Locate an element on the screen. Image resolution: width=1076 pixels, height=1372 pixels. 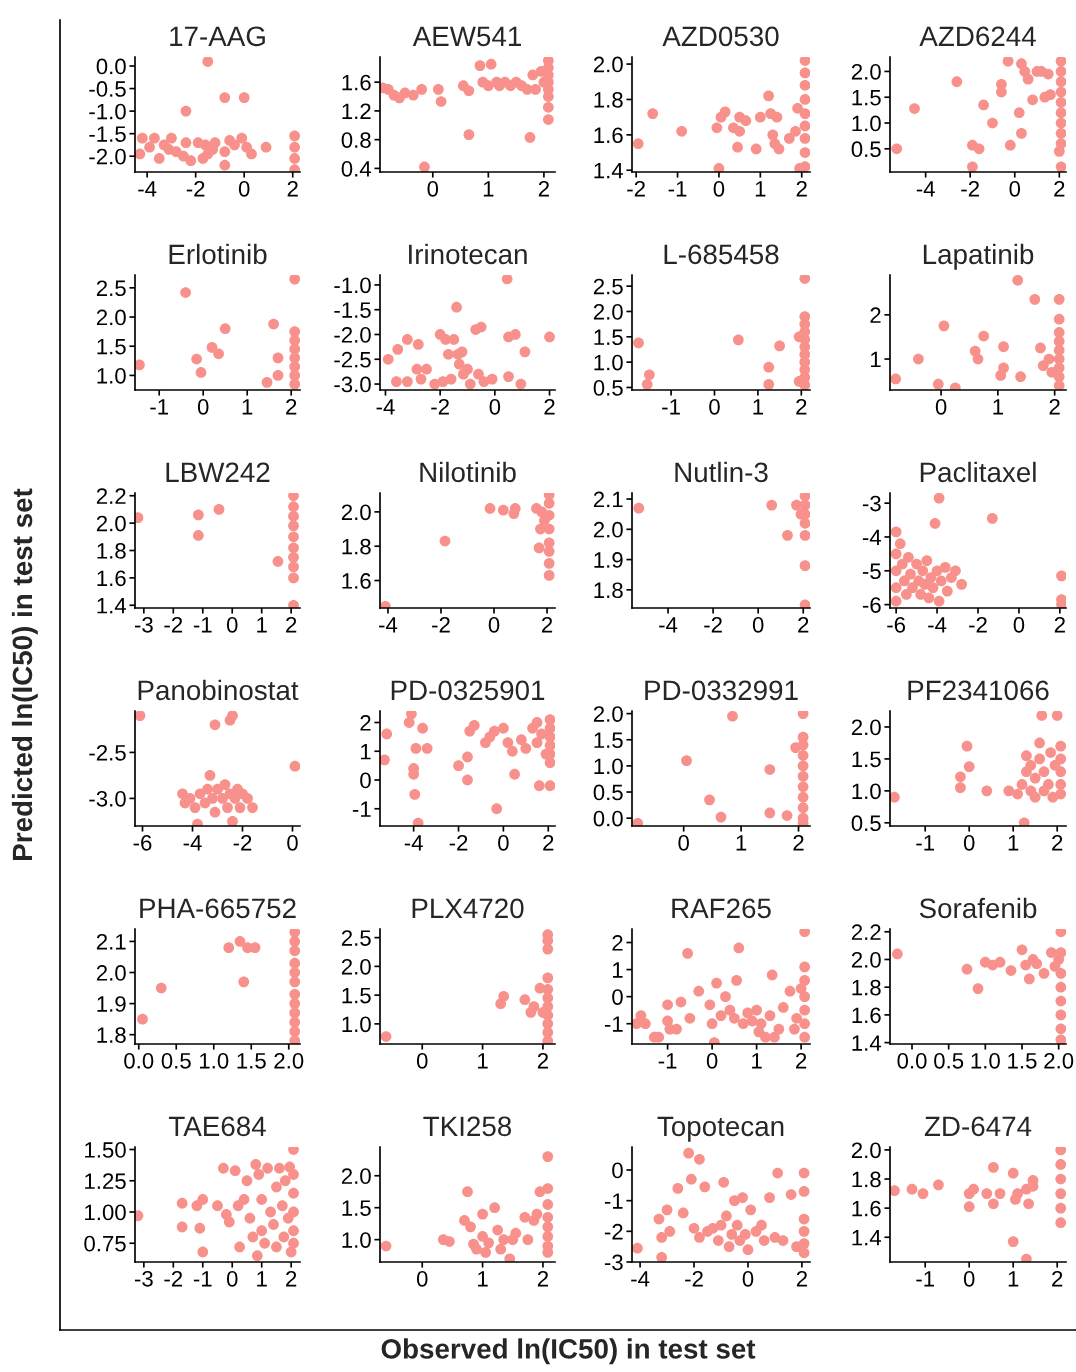
y-tick-label: -2.0 is located at coordinates (107, 156).